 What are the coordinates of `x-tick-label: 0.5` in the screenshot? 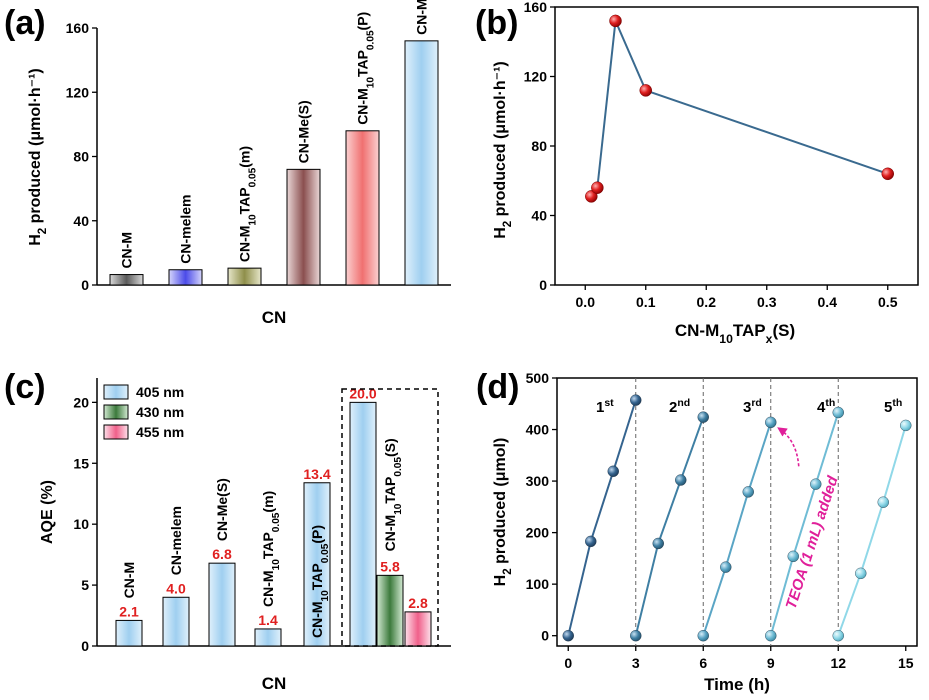 It's located at (888, 302).